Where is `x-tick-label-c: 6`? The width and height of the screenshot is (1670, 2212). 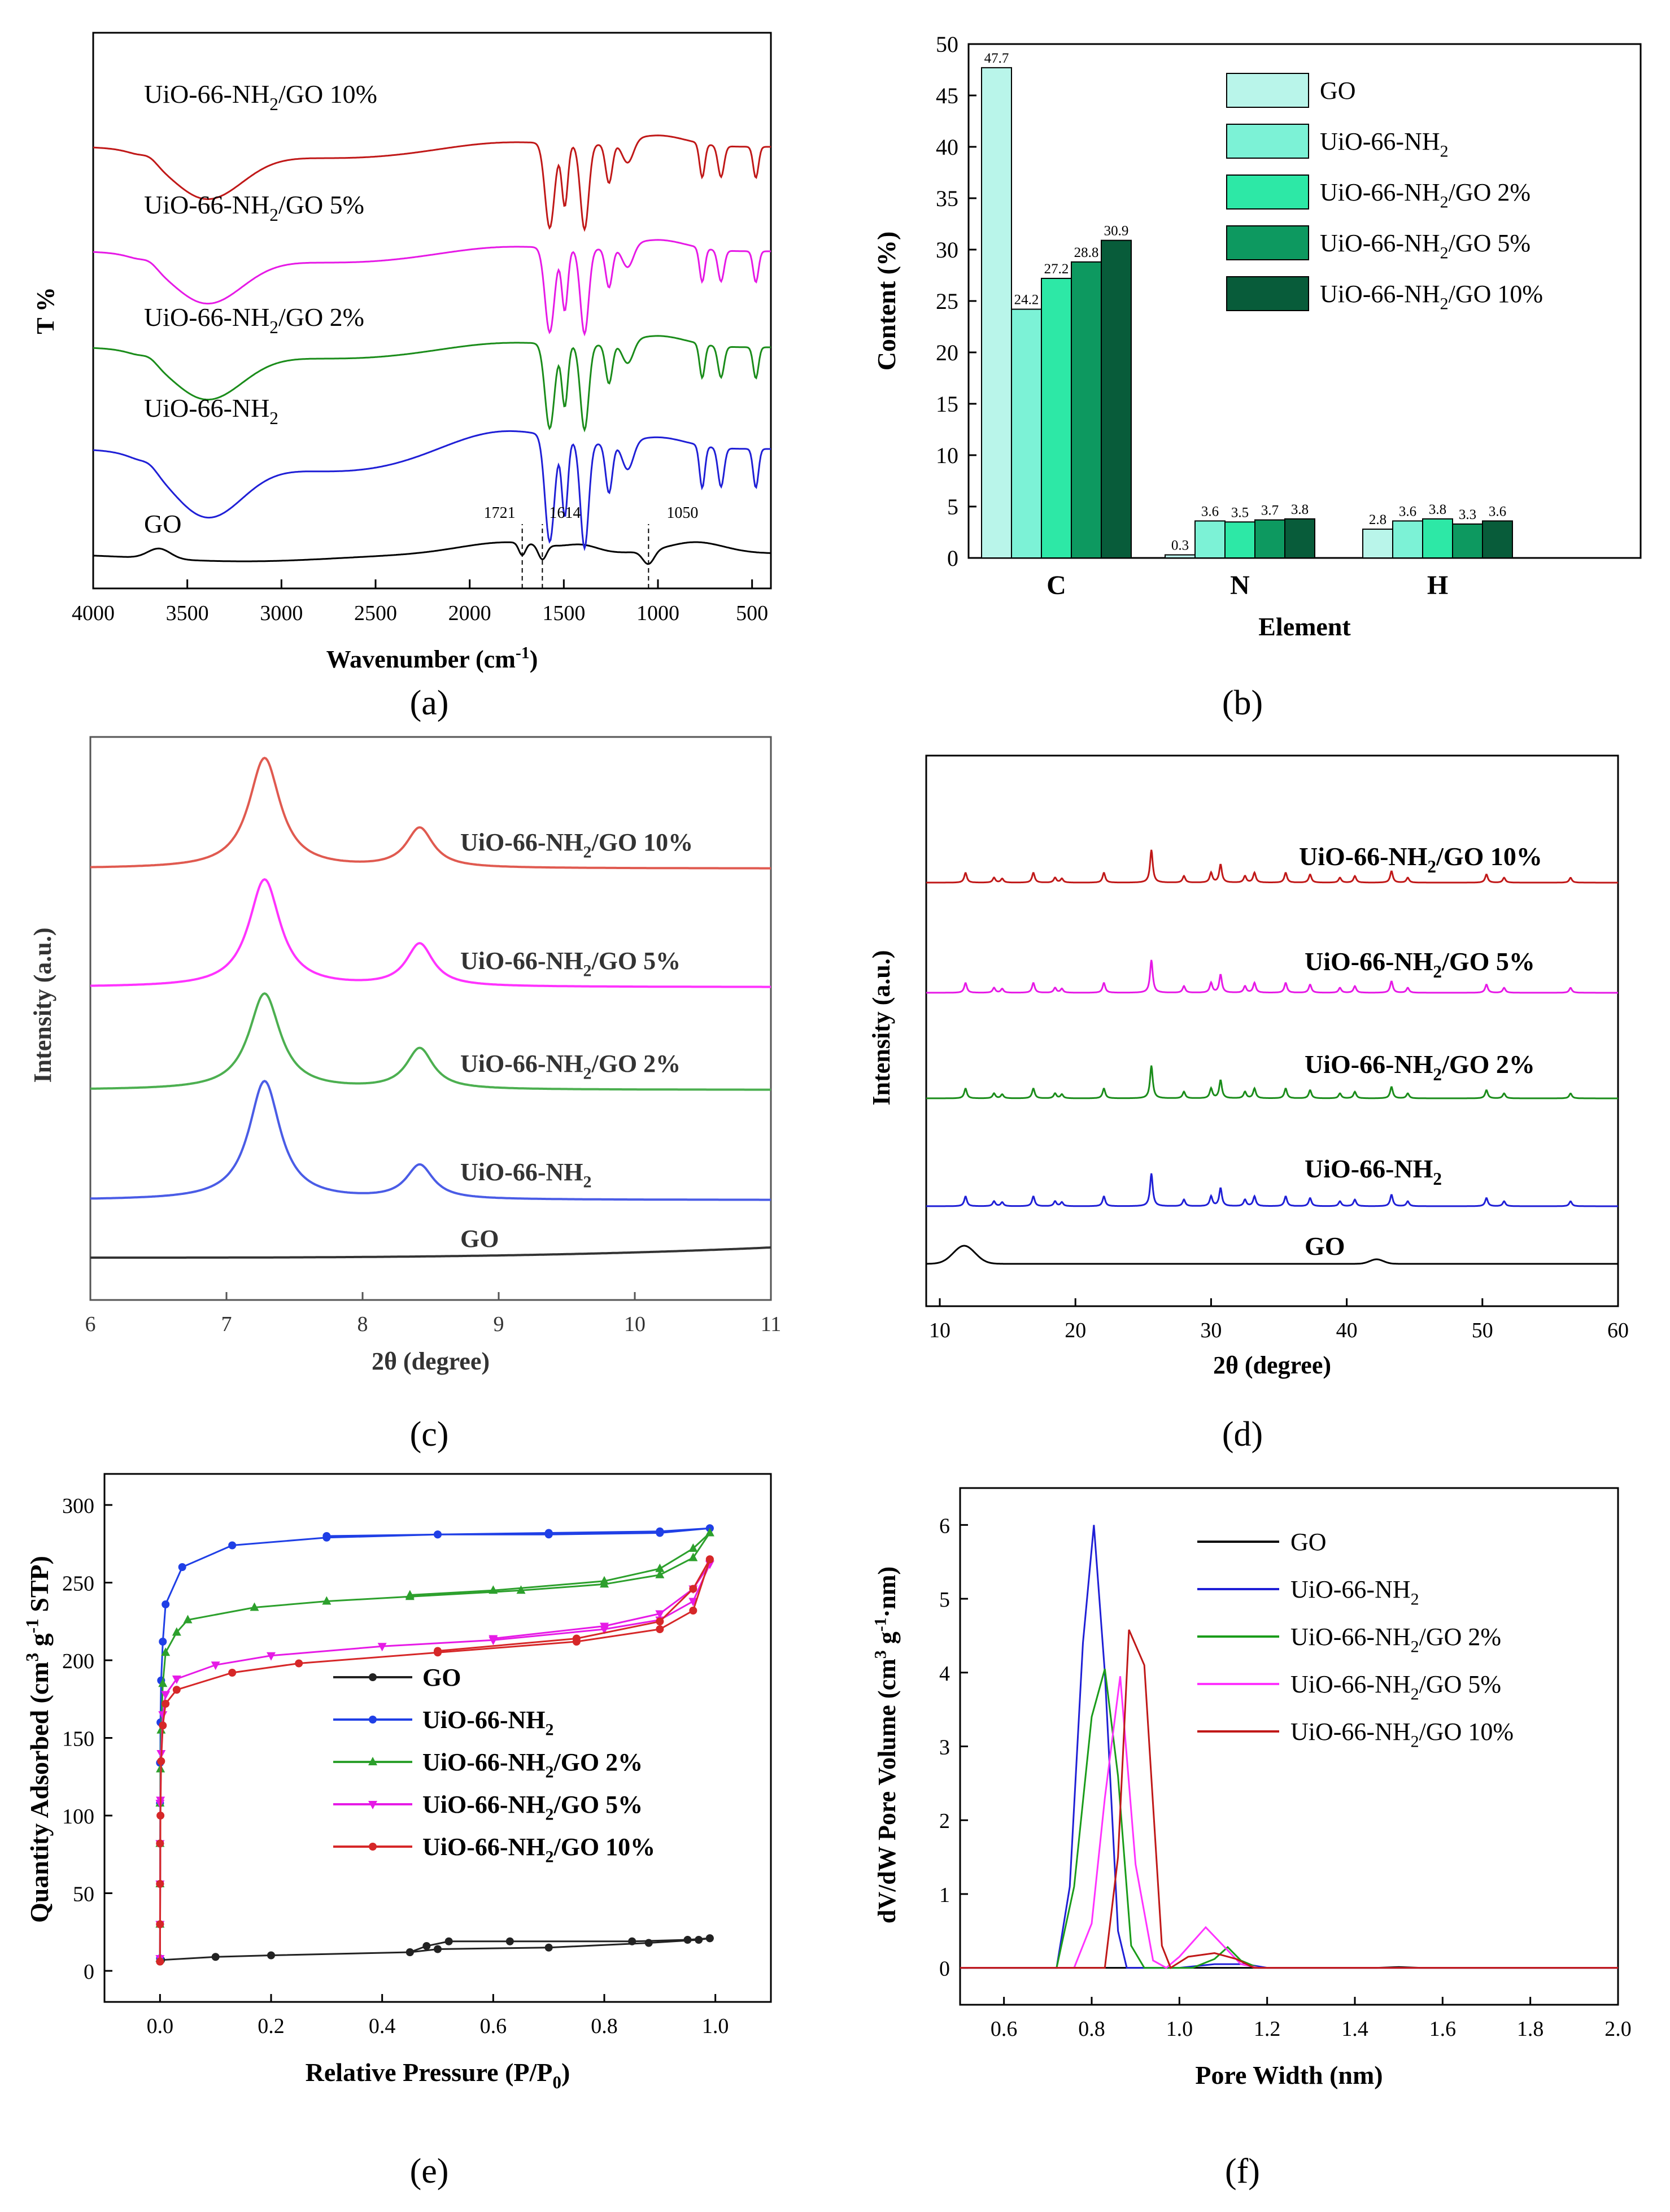 x-tick-label-c: 6 is located at coordinates (91, 1324).